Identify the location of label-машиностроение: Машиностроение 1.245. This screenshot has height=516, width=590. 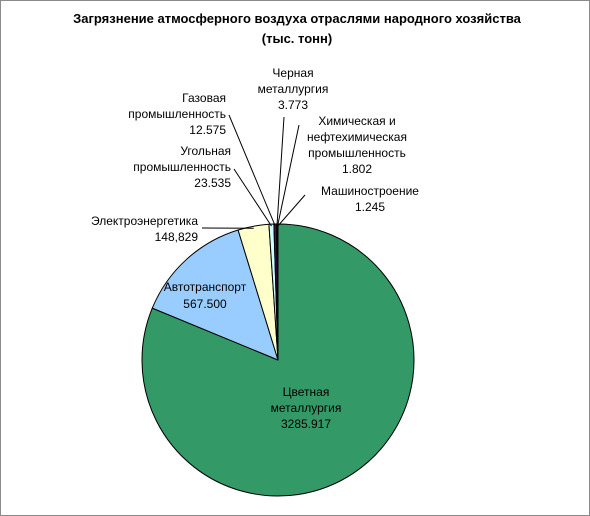
(370, 199).